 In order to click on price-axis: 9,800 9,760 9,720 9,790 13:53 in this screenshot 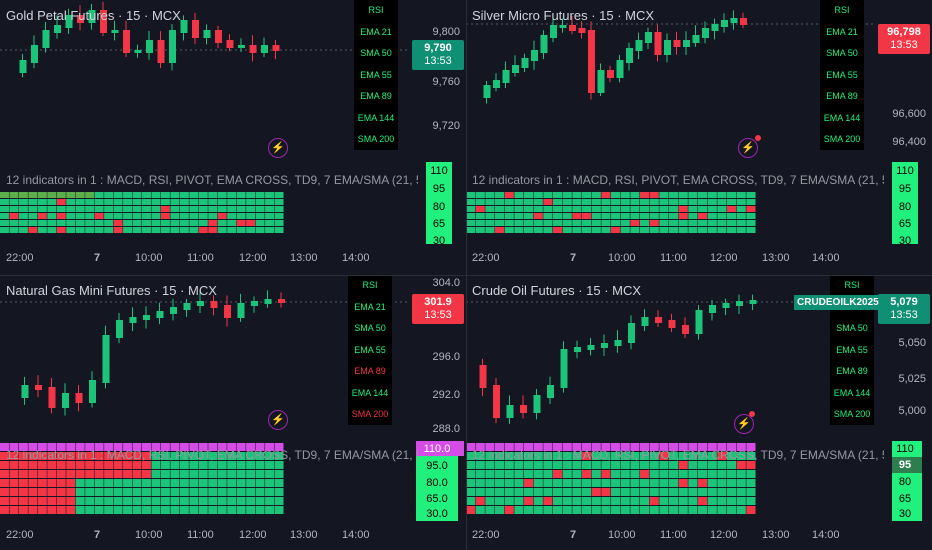, I will do `click(437, 75)`.